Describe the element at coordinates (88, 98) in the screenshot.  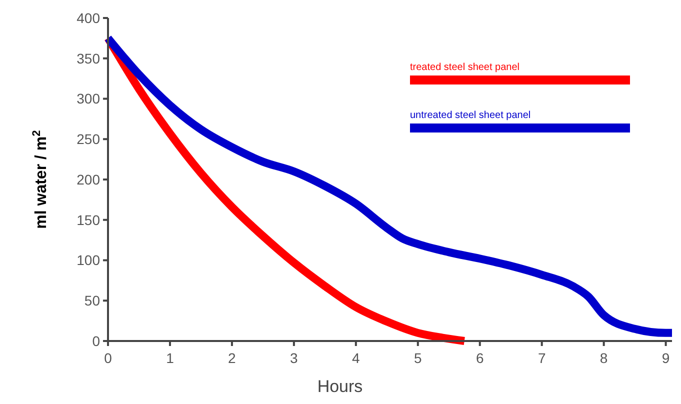
I see `y-tick-label: 300` at that location.